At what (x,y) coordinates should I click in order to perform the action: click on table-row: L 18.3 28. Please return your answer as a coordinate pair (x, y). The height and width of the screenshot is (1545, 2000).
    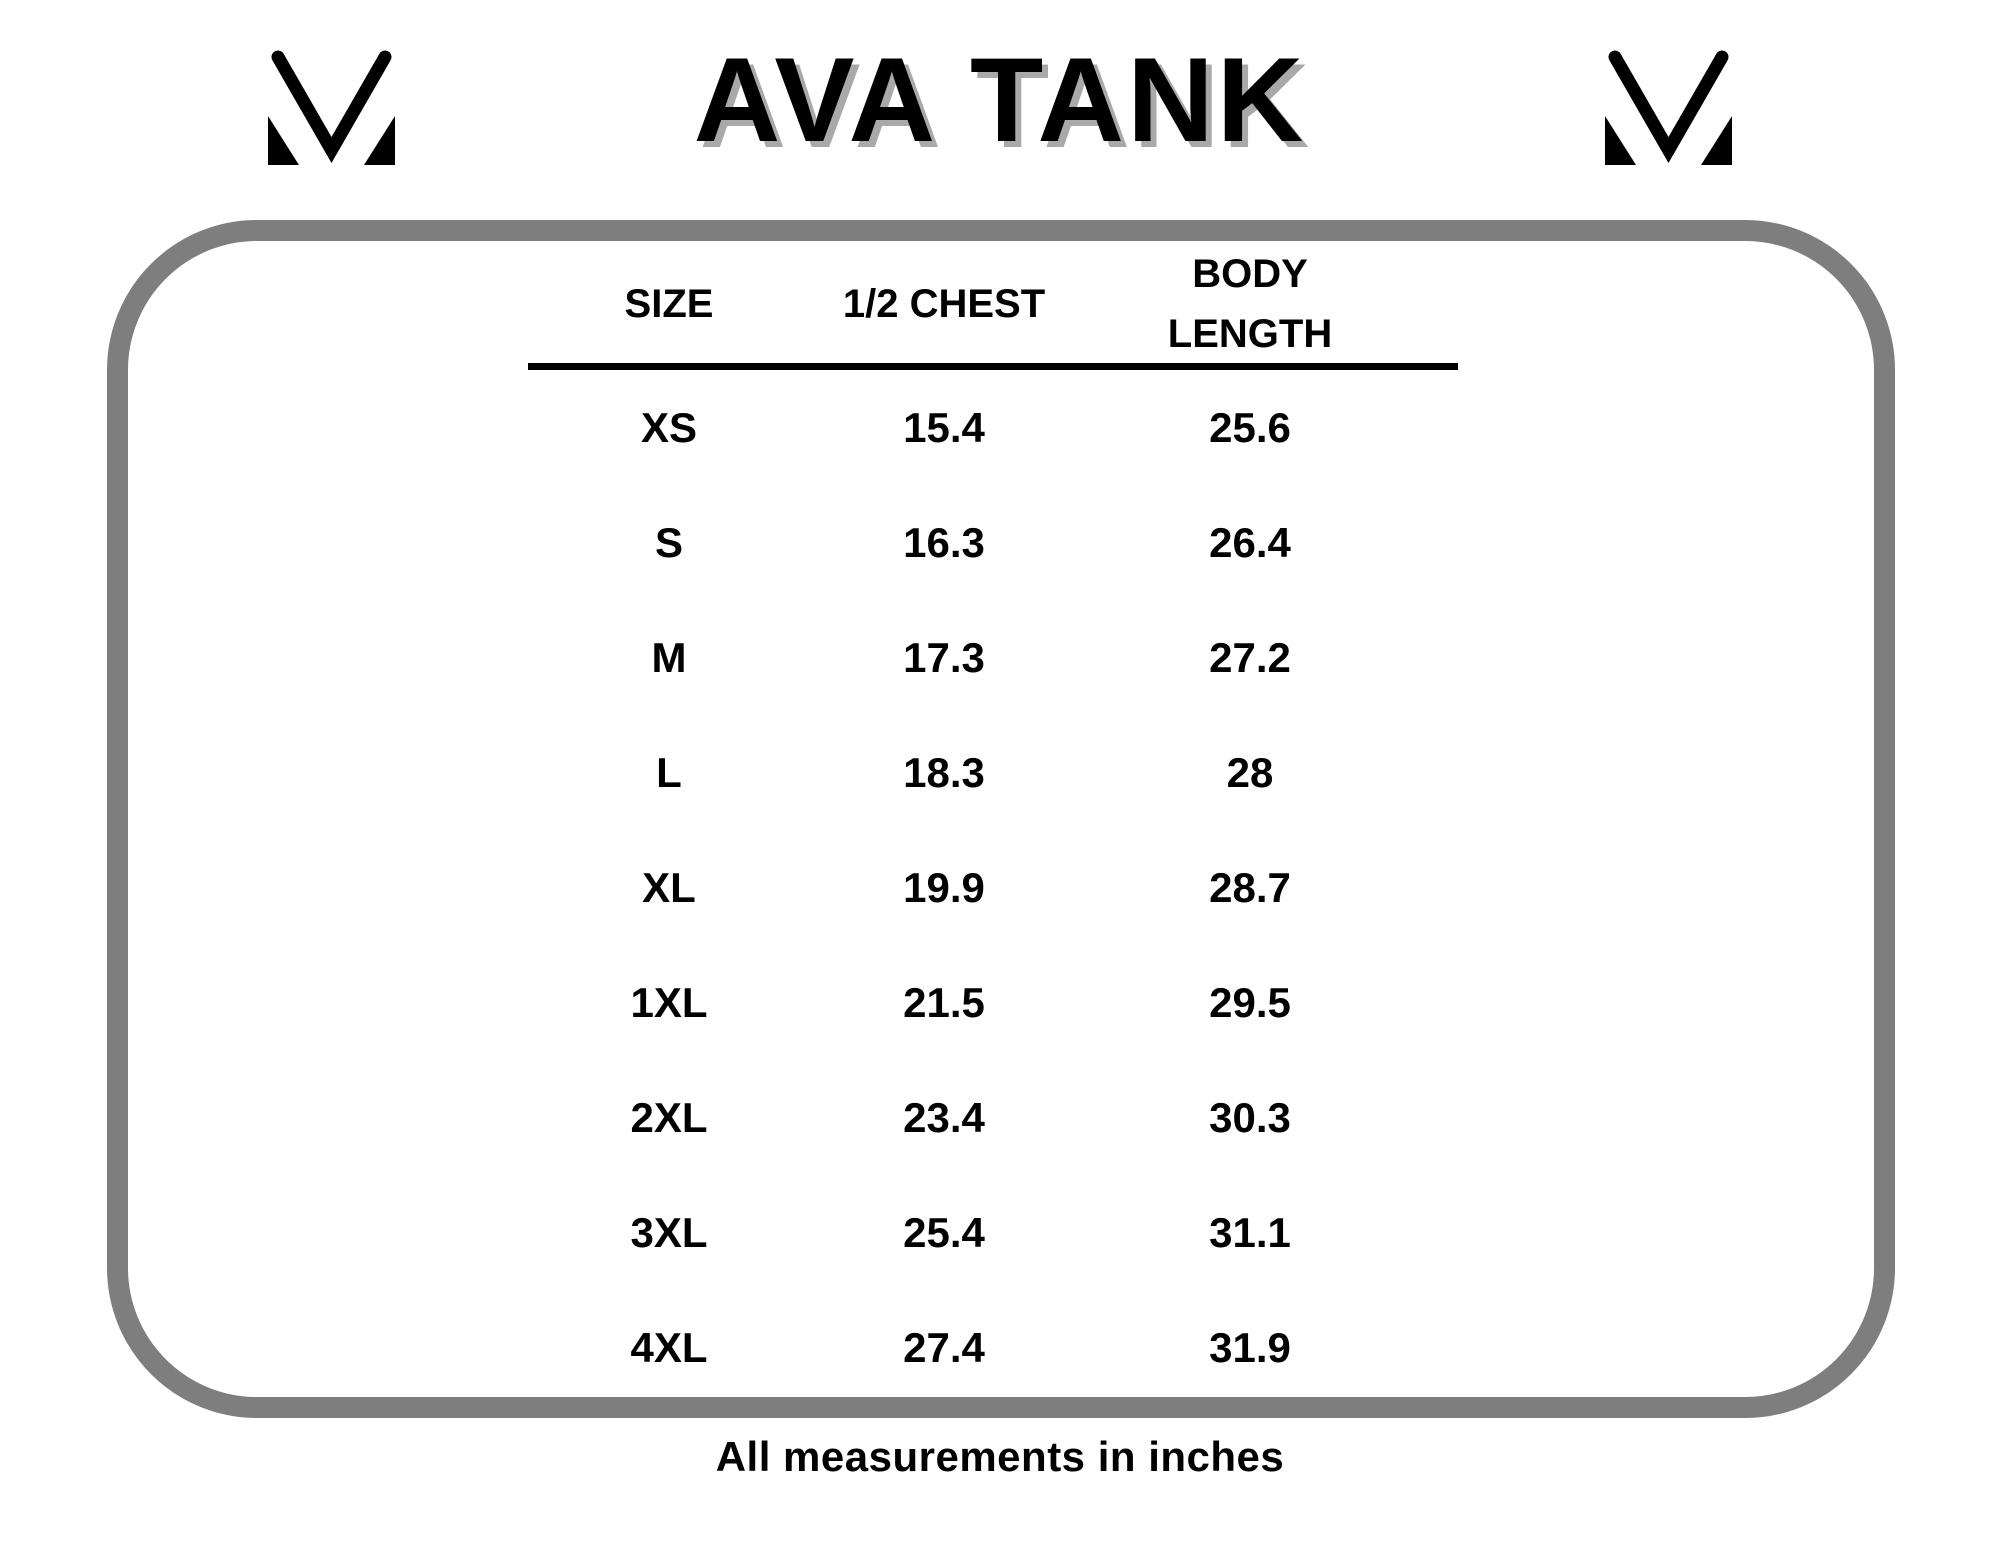
    Looking at the image, I should click on (975, 772).